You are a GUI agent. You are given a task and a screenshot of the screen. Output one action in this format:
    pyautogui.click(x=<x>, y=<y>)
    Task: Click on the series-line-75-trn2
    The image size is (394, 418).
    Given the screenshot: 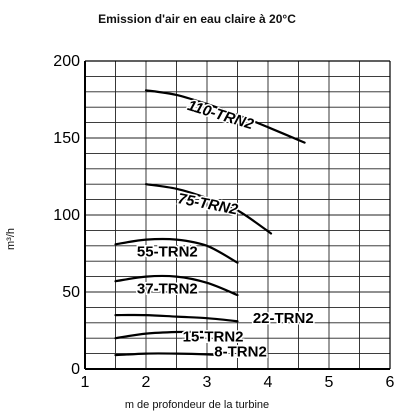 What is the action you would take?
    pyautogui.click(x=208, y=209)
    